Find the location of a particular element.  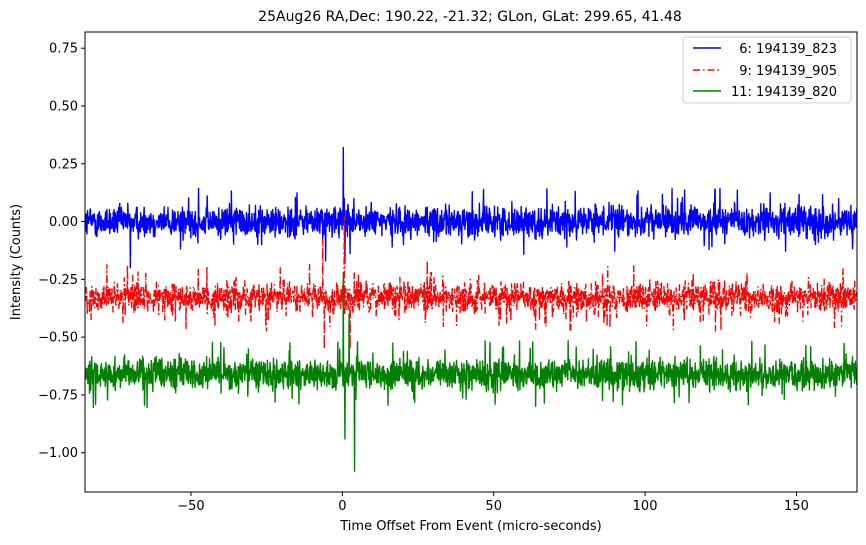

legend-label: 11: 194139_820 is located at coordinates (784, 92).